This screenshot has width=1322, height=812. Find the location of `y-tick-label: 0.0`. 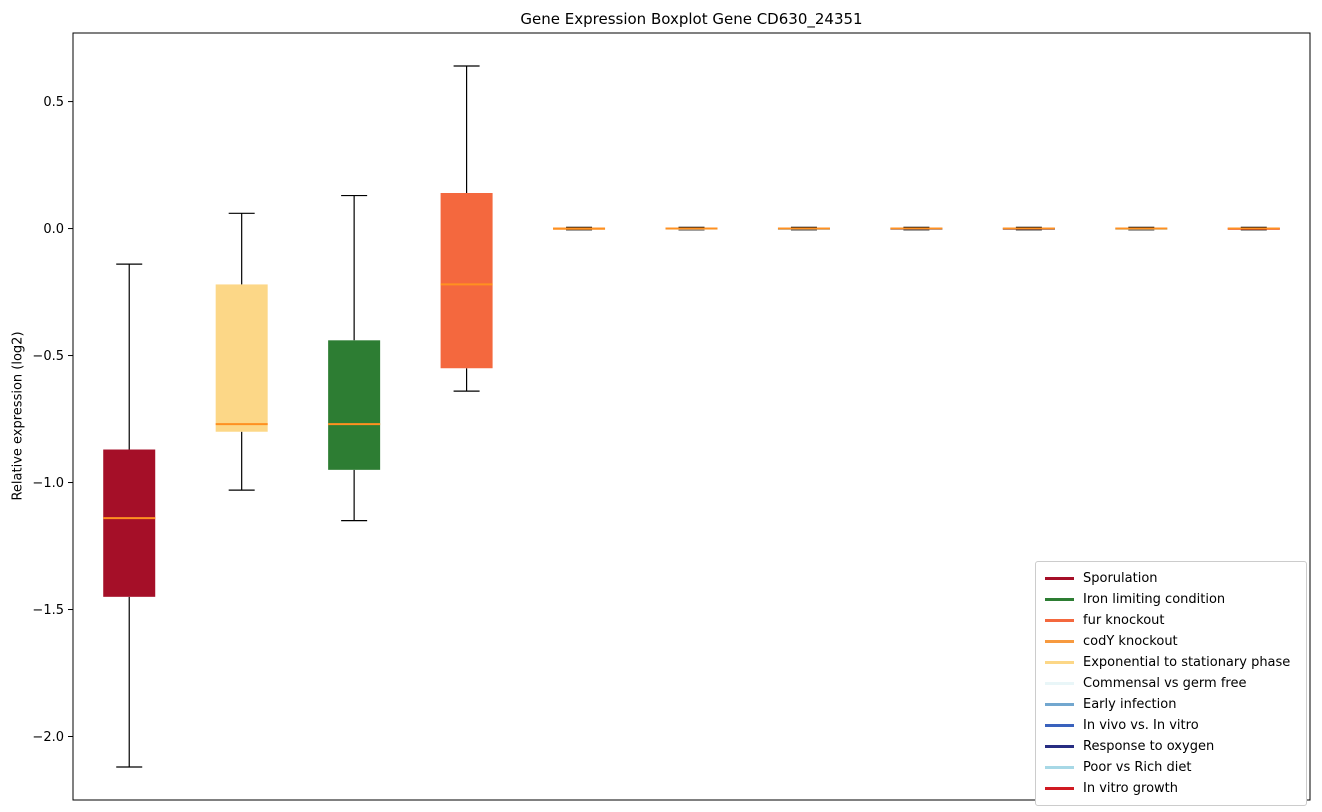

y-tick-label: 0.0 is located at coordinates (53, 229).